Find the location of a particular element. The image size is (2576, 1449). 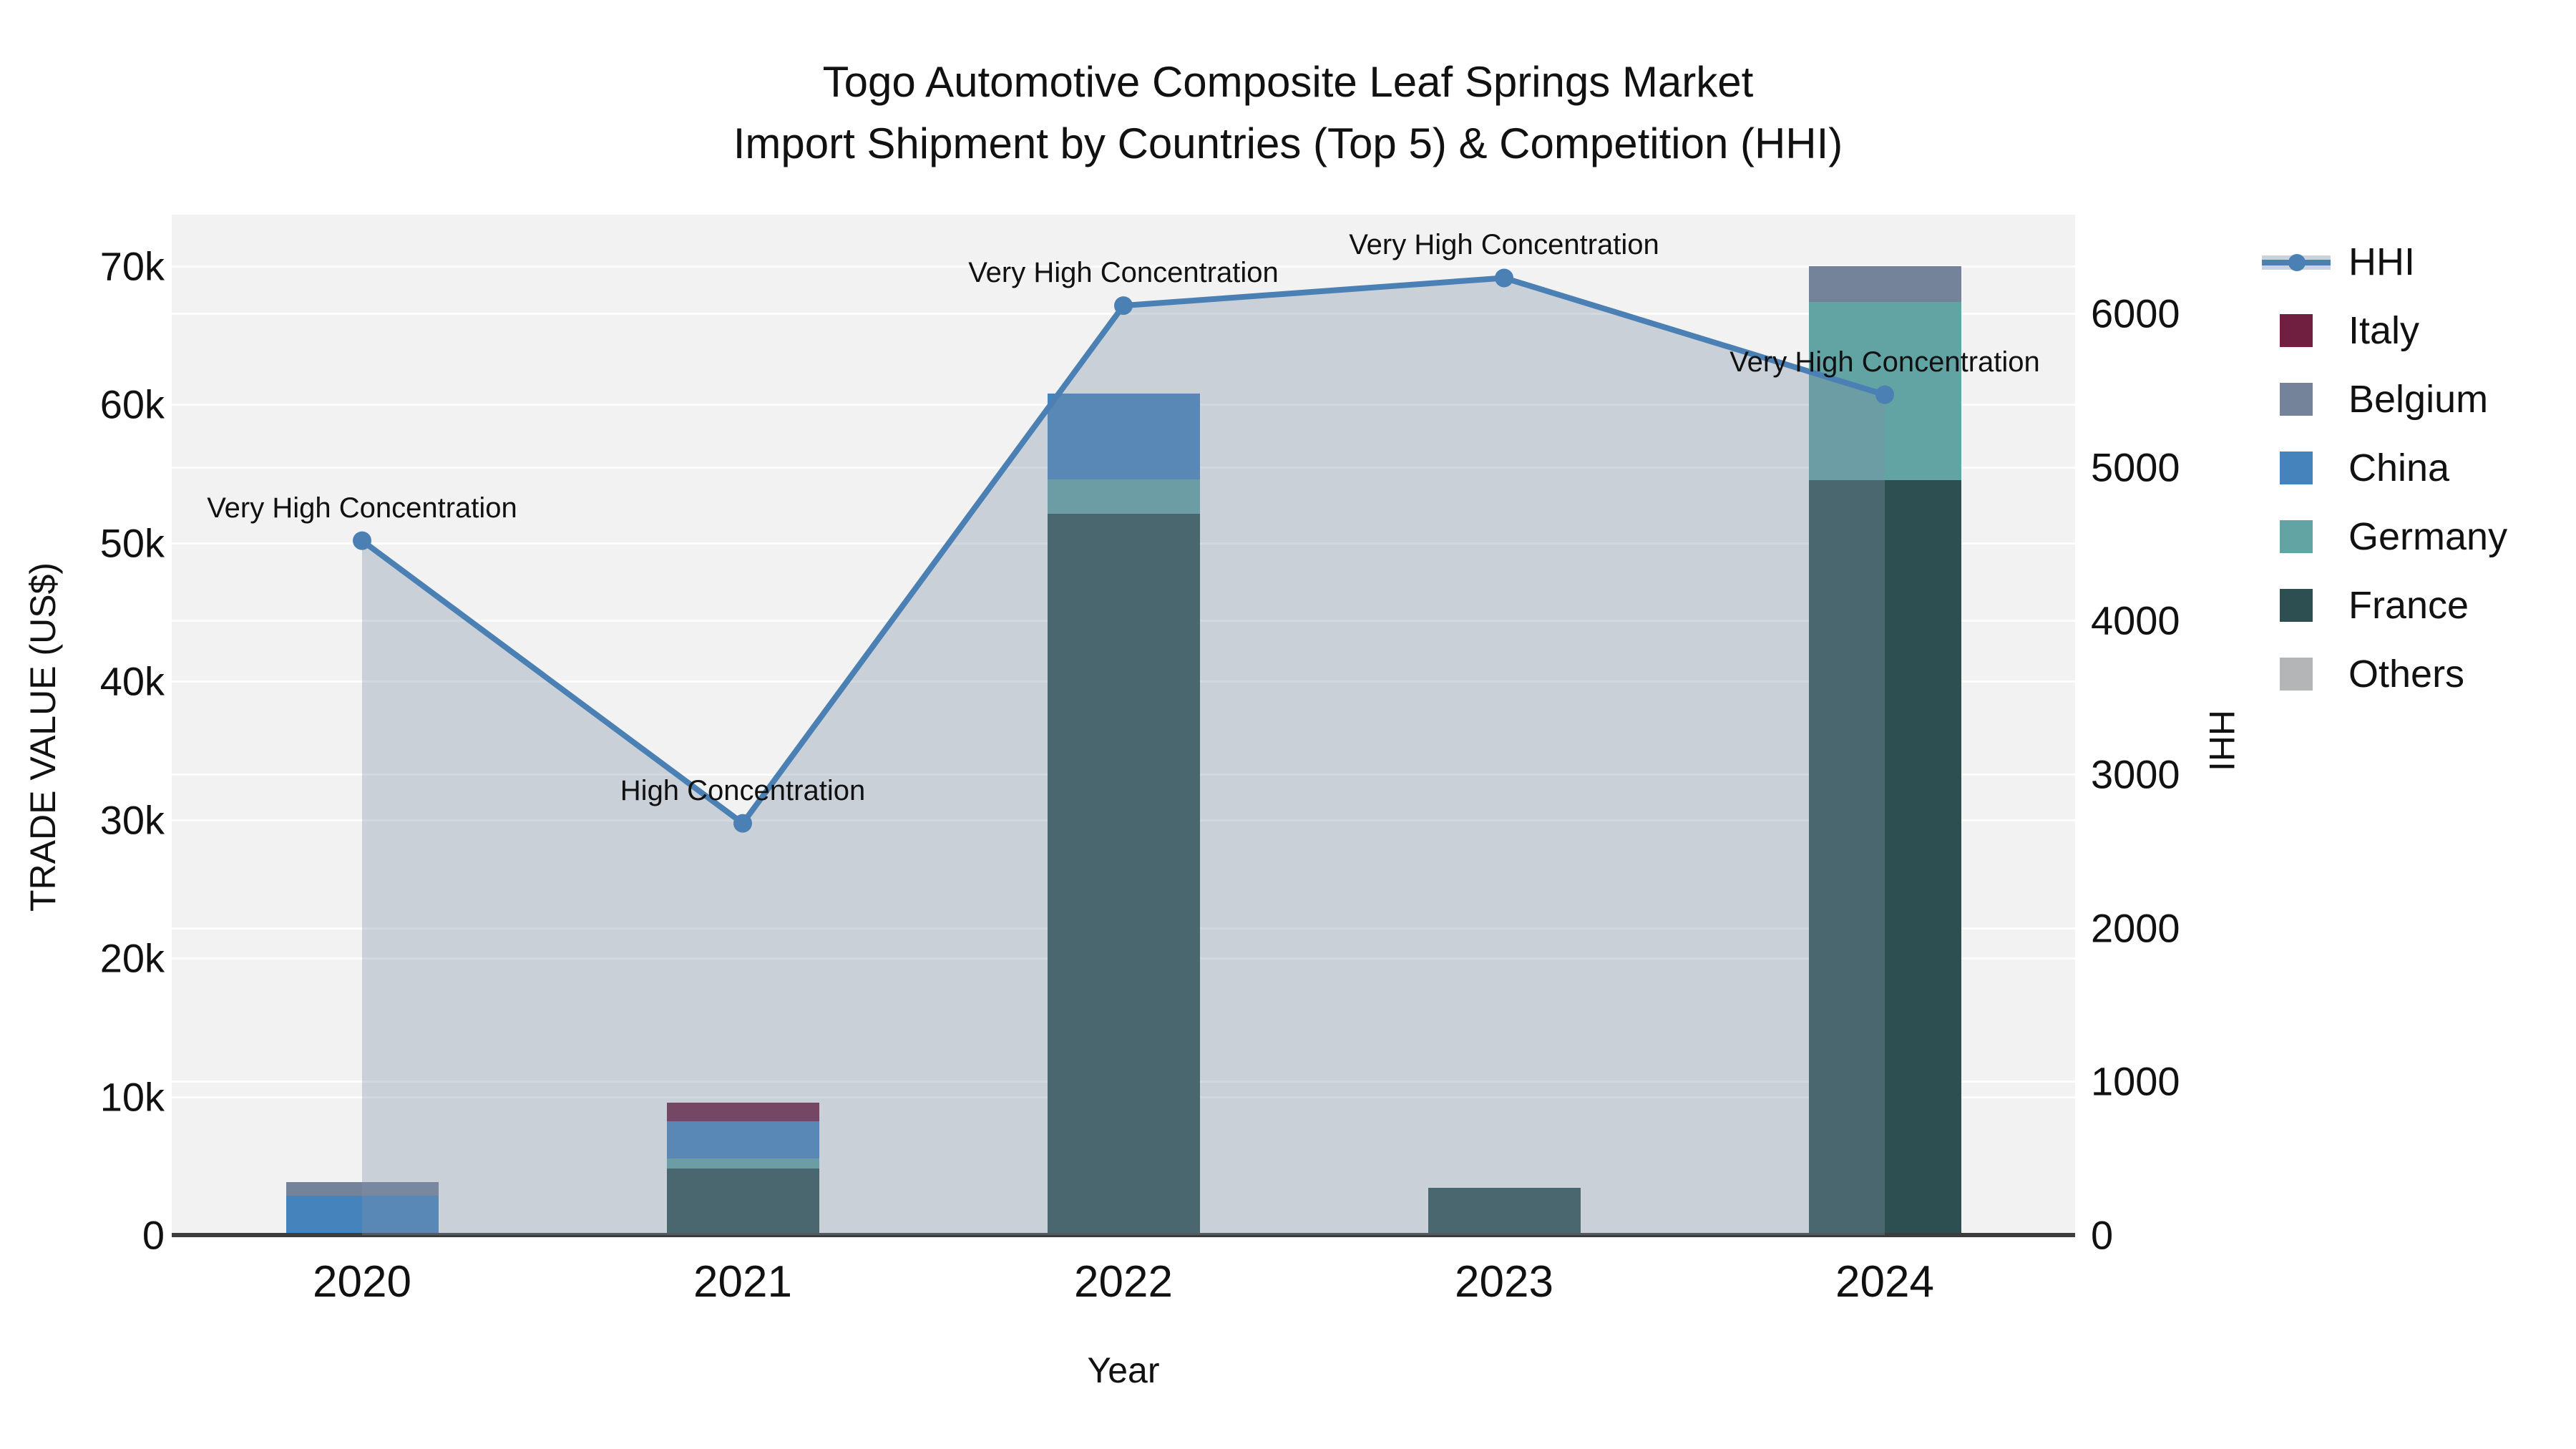

annotation-2022: Very High Concentration is located at coordinates (1123, 273).